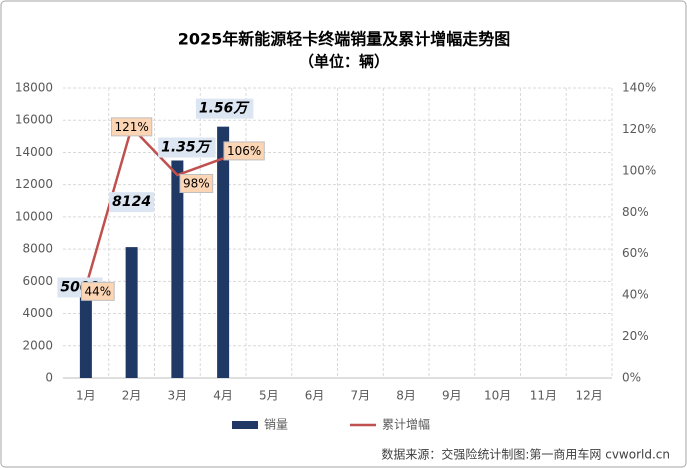  Describe the element at coordinates (34, 184) in the screenshot. I see `y-tick-label: 12000` at that location.